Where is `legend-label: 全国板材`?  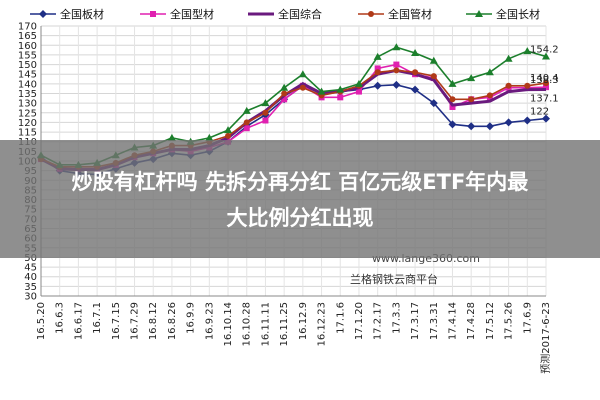 legend-label: 全国板材 is located at coordinates (82, 14).